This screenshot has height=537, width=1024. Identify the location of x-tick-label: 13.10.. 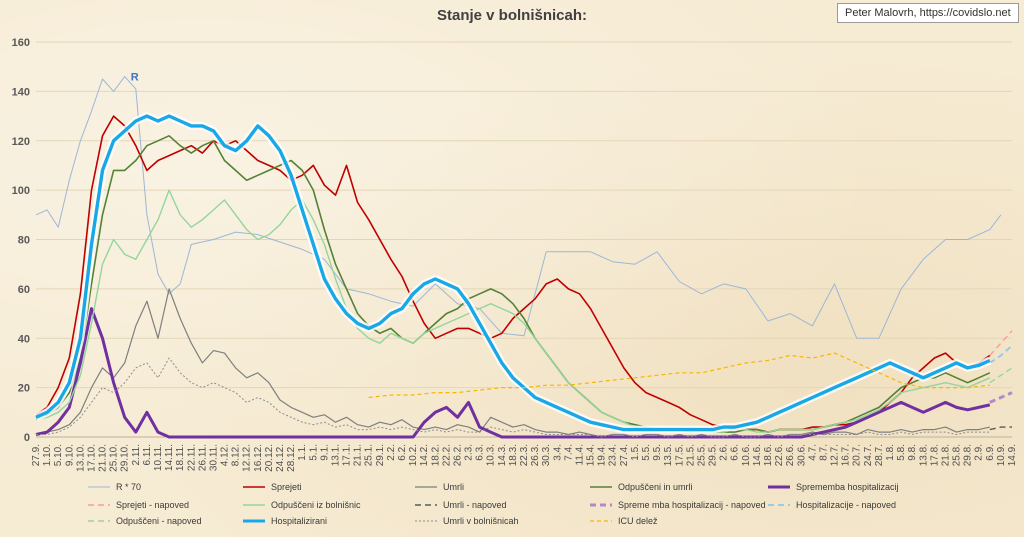
(80, 458).